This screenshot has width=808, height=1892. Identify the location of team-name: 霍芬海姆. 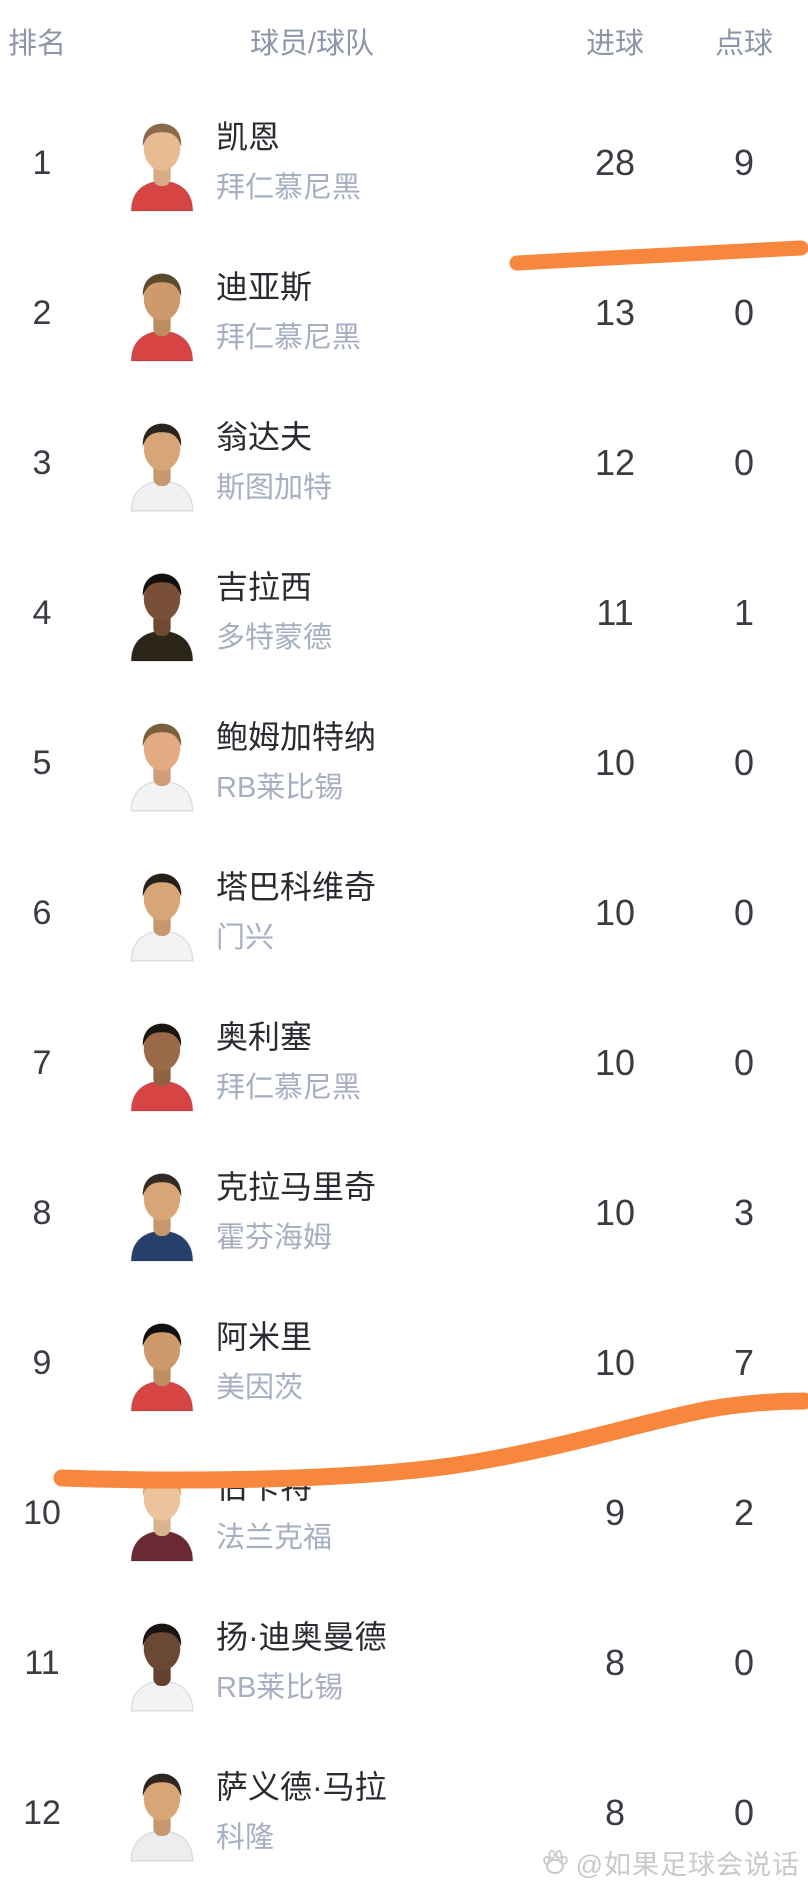
(274, 1238).